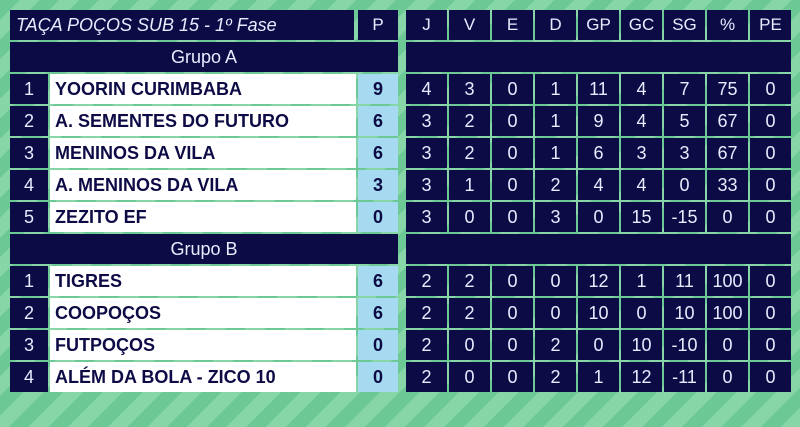 The height and width of the screenshot is (427, 800). Describe the element at coordinates (426, 25) in the screenshot. I see `header-j: J` at that location.